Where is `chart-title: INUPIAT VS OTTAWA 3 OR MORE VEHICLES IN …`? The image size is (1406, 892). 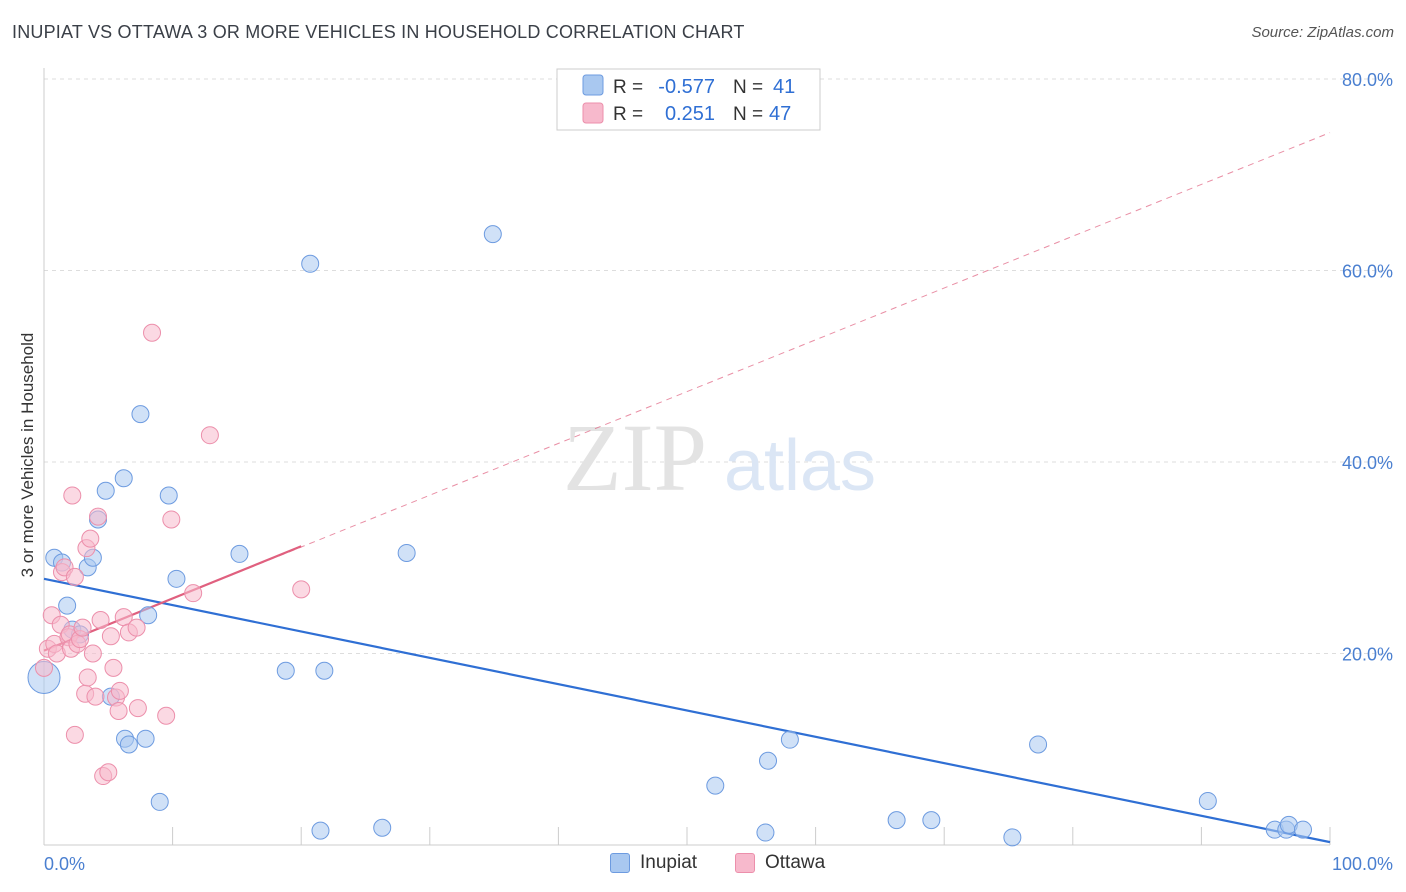 chart-title: INUPIAT VS OTTAWA 3 OR MORE VEHICLES IN … is located at coordinates (378, 32).